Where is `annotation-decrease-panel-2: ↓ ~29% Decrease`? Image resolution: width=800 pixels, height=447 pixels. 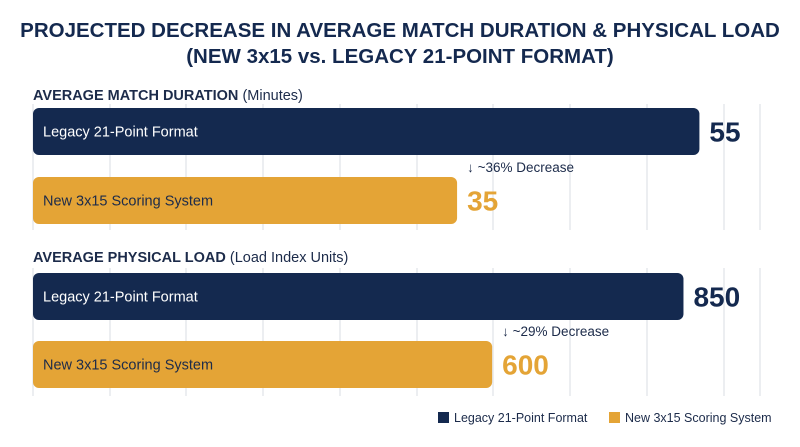
annotation-decrease-panel-2: ↓ ~29% Decrease is located at coordinates (555, 331).